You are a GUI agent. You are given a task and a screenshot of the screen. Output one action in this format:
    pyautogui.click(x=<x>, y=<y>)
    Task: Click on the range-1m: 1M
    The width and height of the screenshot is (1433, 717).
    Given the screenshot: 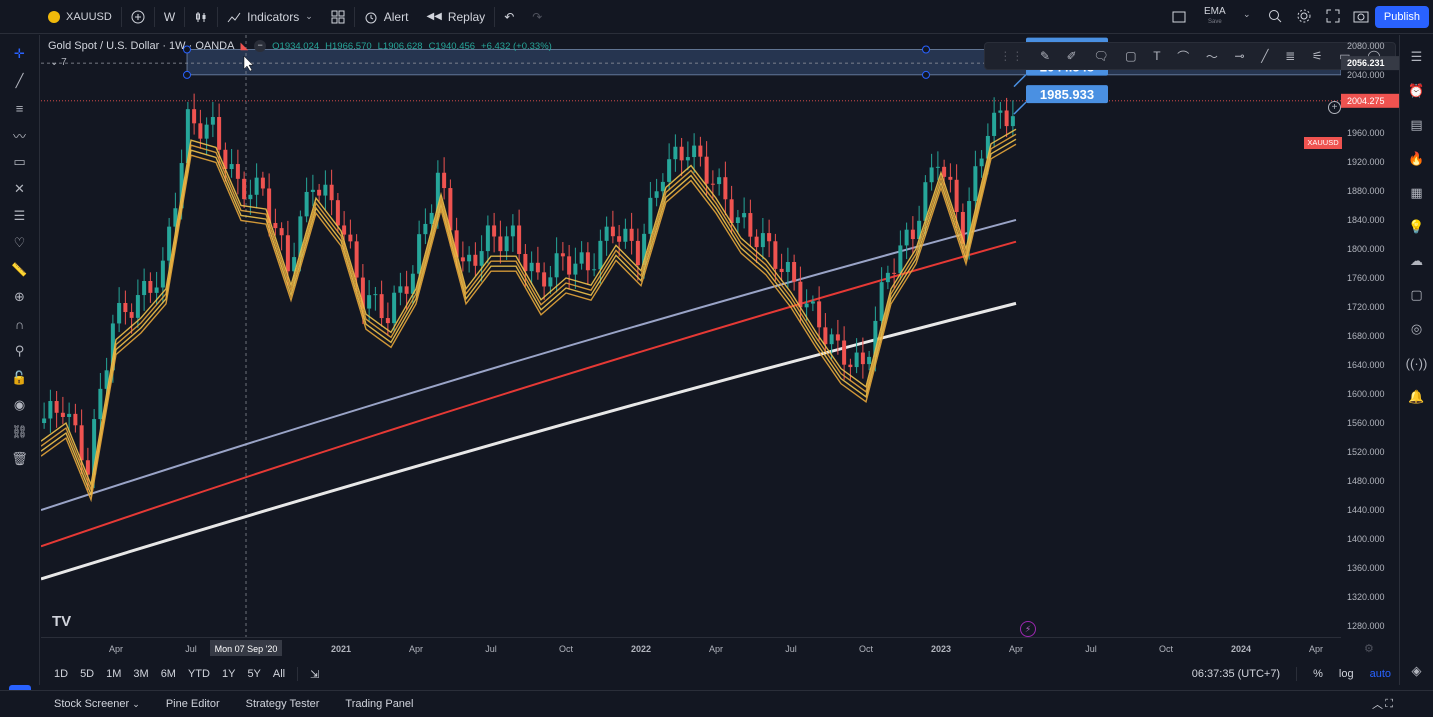 What is the action you would take?
    pyautogui.click(x=114, y=674)
    